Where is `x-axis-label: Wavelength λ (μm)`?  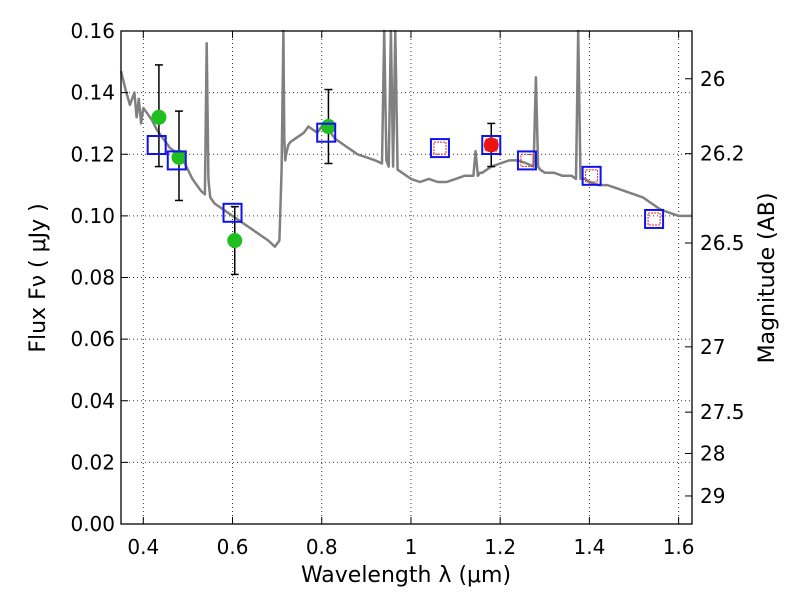
x-axis-label: Wavelength λ (μm) is located at coordinates (406, 575).